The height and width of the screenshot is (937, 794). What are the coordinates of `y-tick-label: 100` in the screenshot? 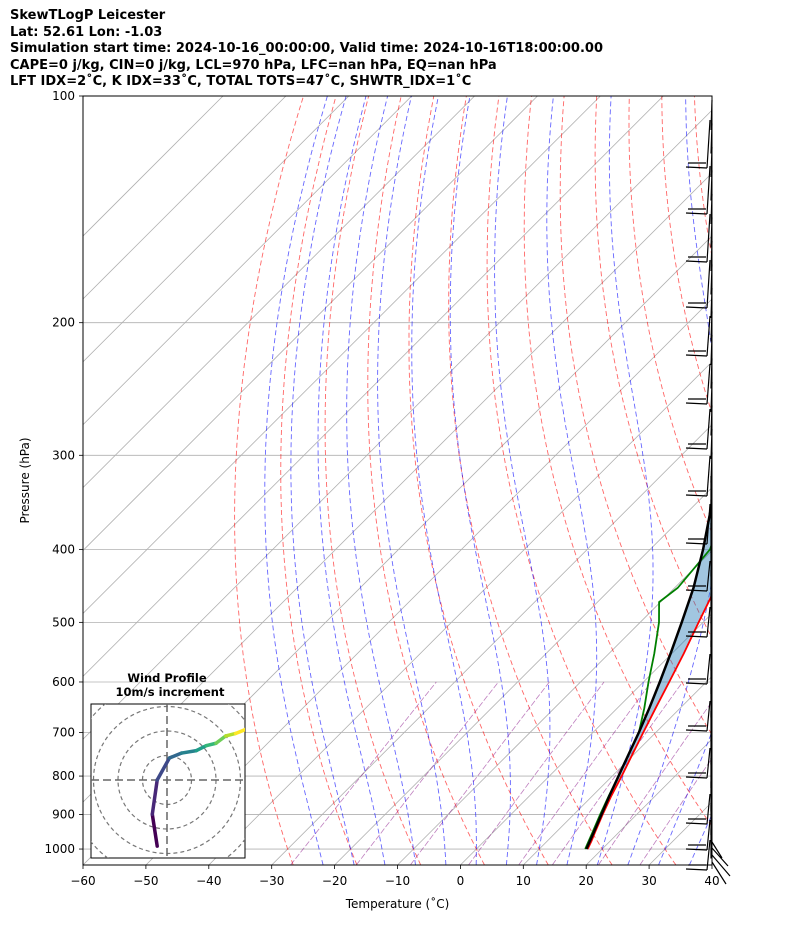 It's located at (63, 96).